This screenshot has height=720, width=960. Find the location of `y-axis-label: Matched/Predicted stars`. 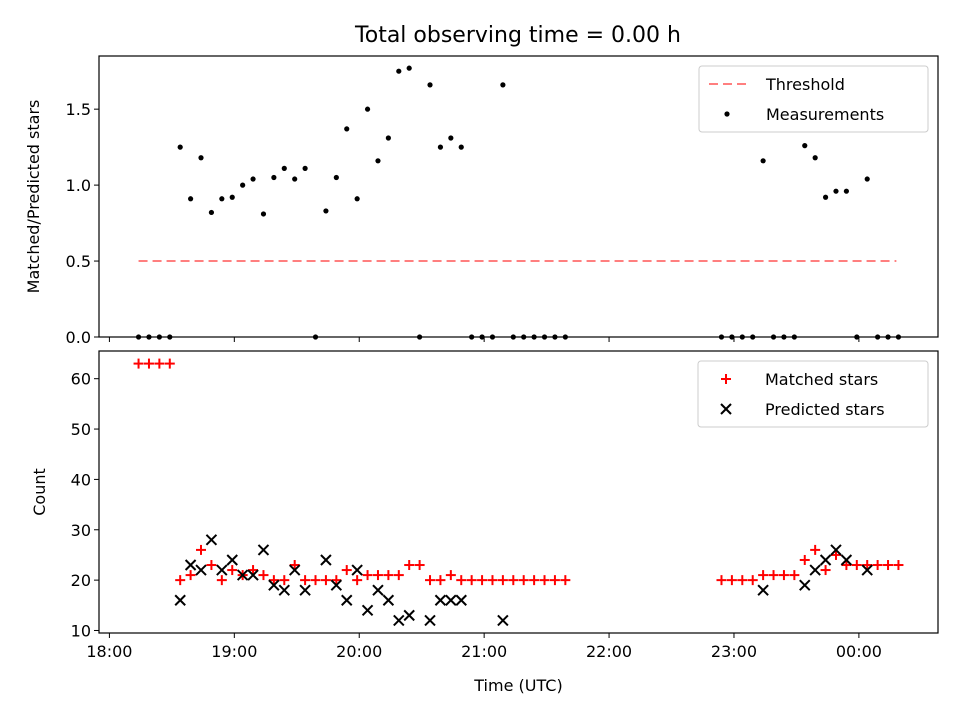

y-axis-label: Matched/Predicted stars is located at coordinates (33, 197).